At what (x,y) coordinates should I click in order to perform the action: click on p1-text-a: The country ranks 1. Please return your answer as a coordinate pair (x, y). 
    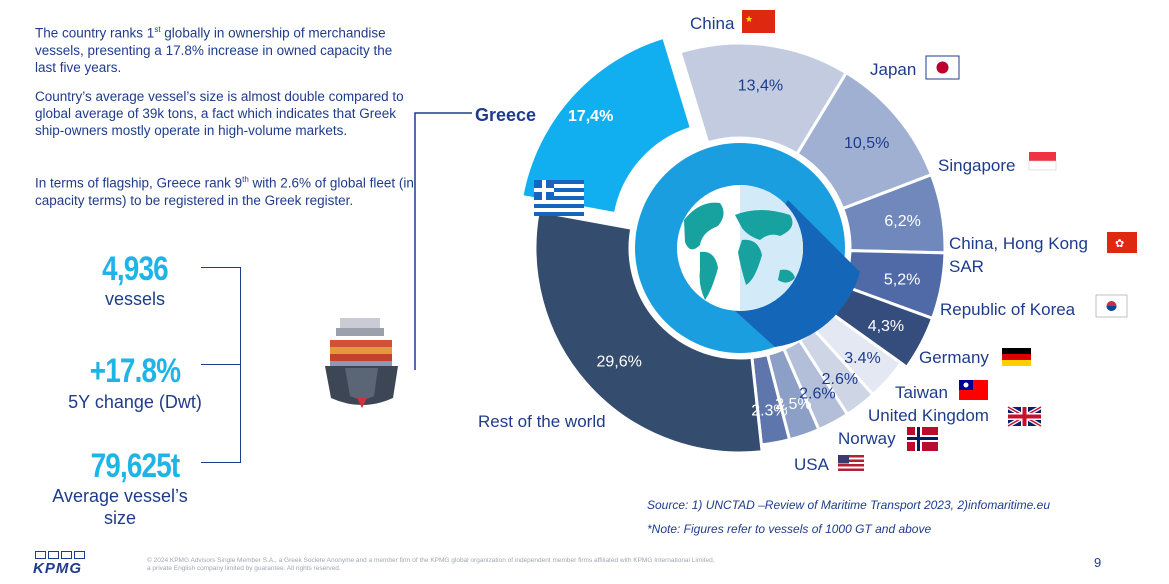
    Looking at the image, I should click on (95, 33).